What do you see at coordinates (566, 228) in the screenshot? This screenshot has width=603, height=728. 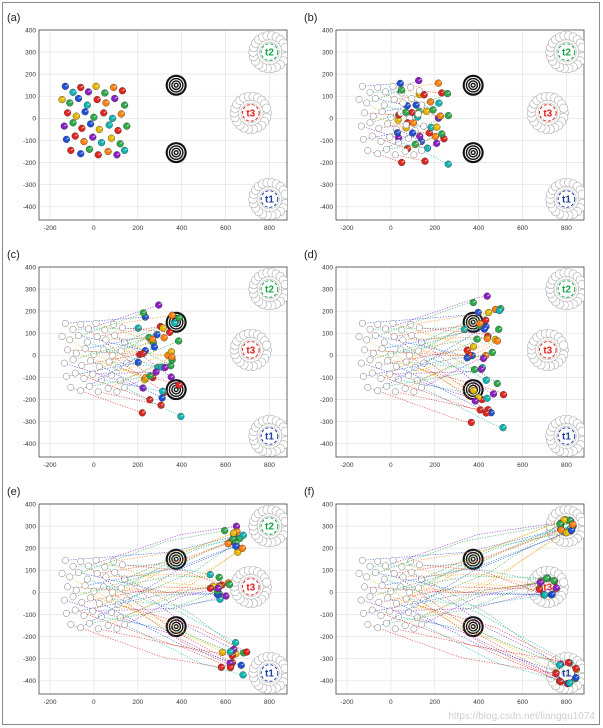 I see `x-tick-label: 800` at bounding box center [566, 228].